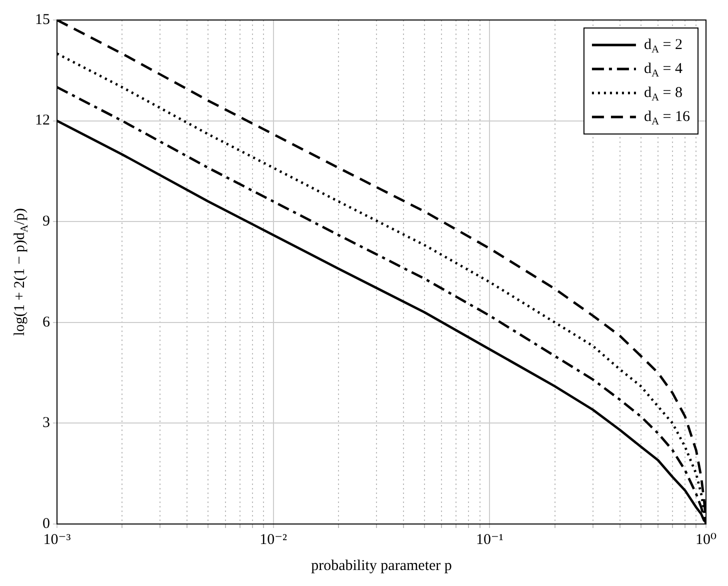 This screenshot has width=728, height=586. I want to click on x-tick-label: 10⁻², so click(274, 540).